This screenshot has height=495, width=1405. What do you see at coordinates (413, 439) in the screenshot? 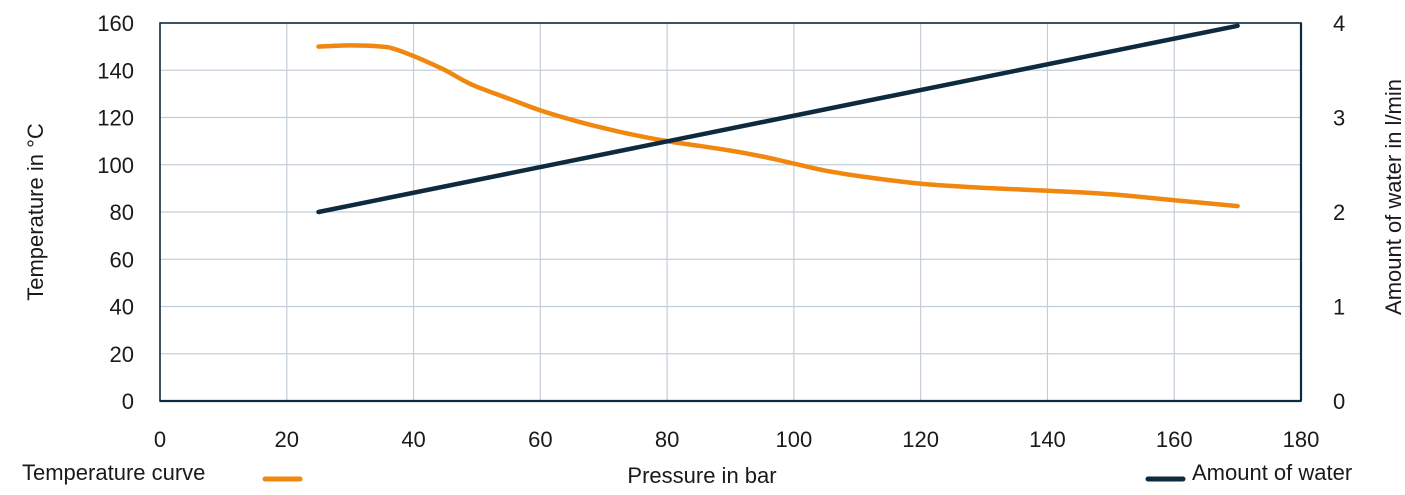
I see `x-tick-label: 40` at bounding box center [413, 439].